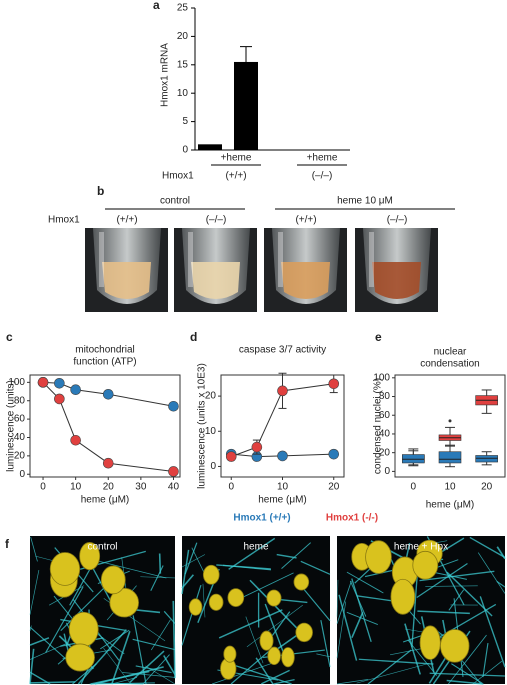 The height and width of the screenshot is (685, 507). I want to click on micrograph, so click(256, 610).